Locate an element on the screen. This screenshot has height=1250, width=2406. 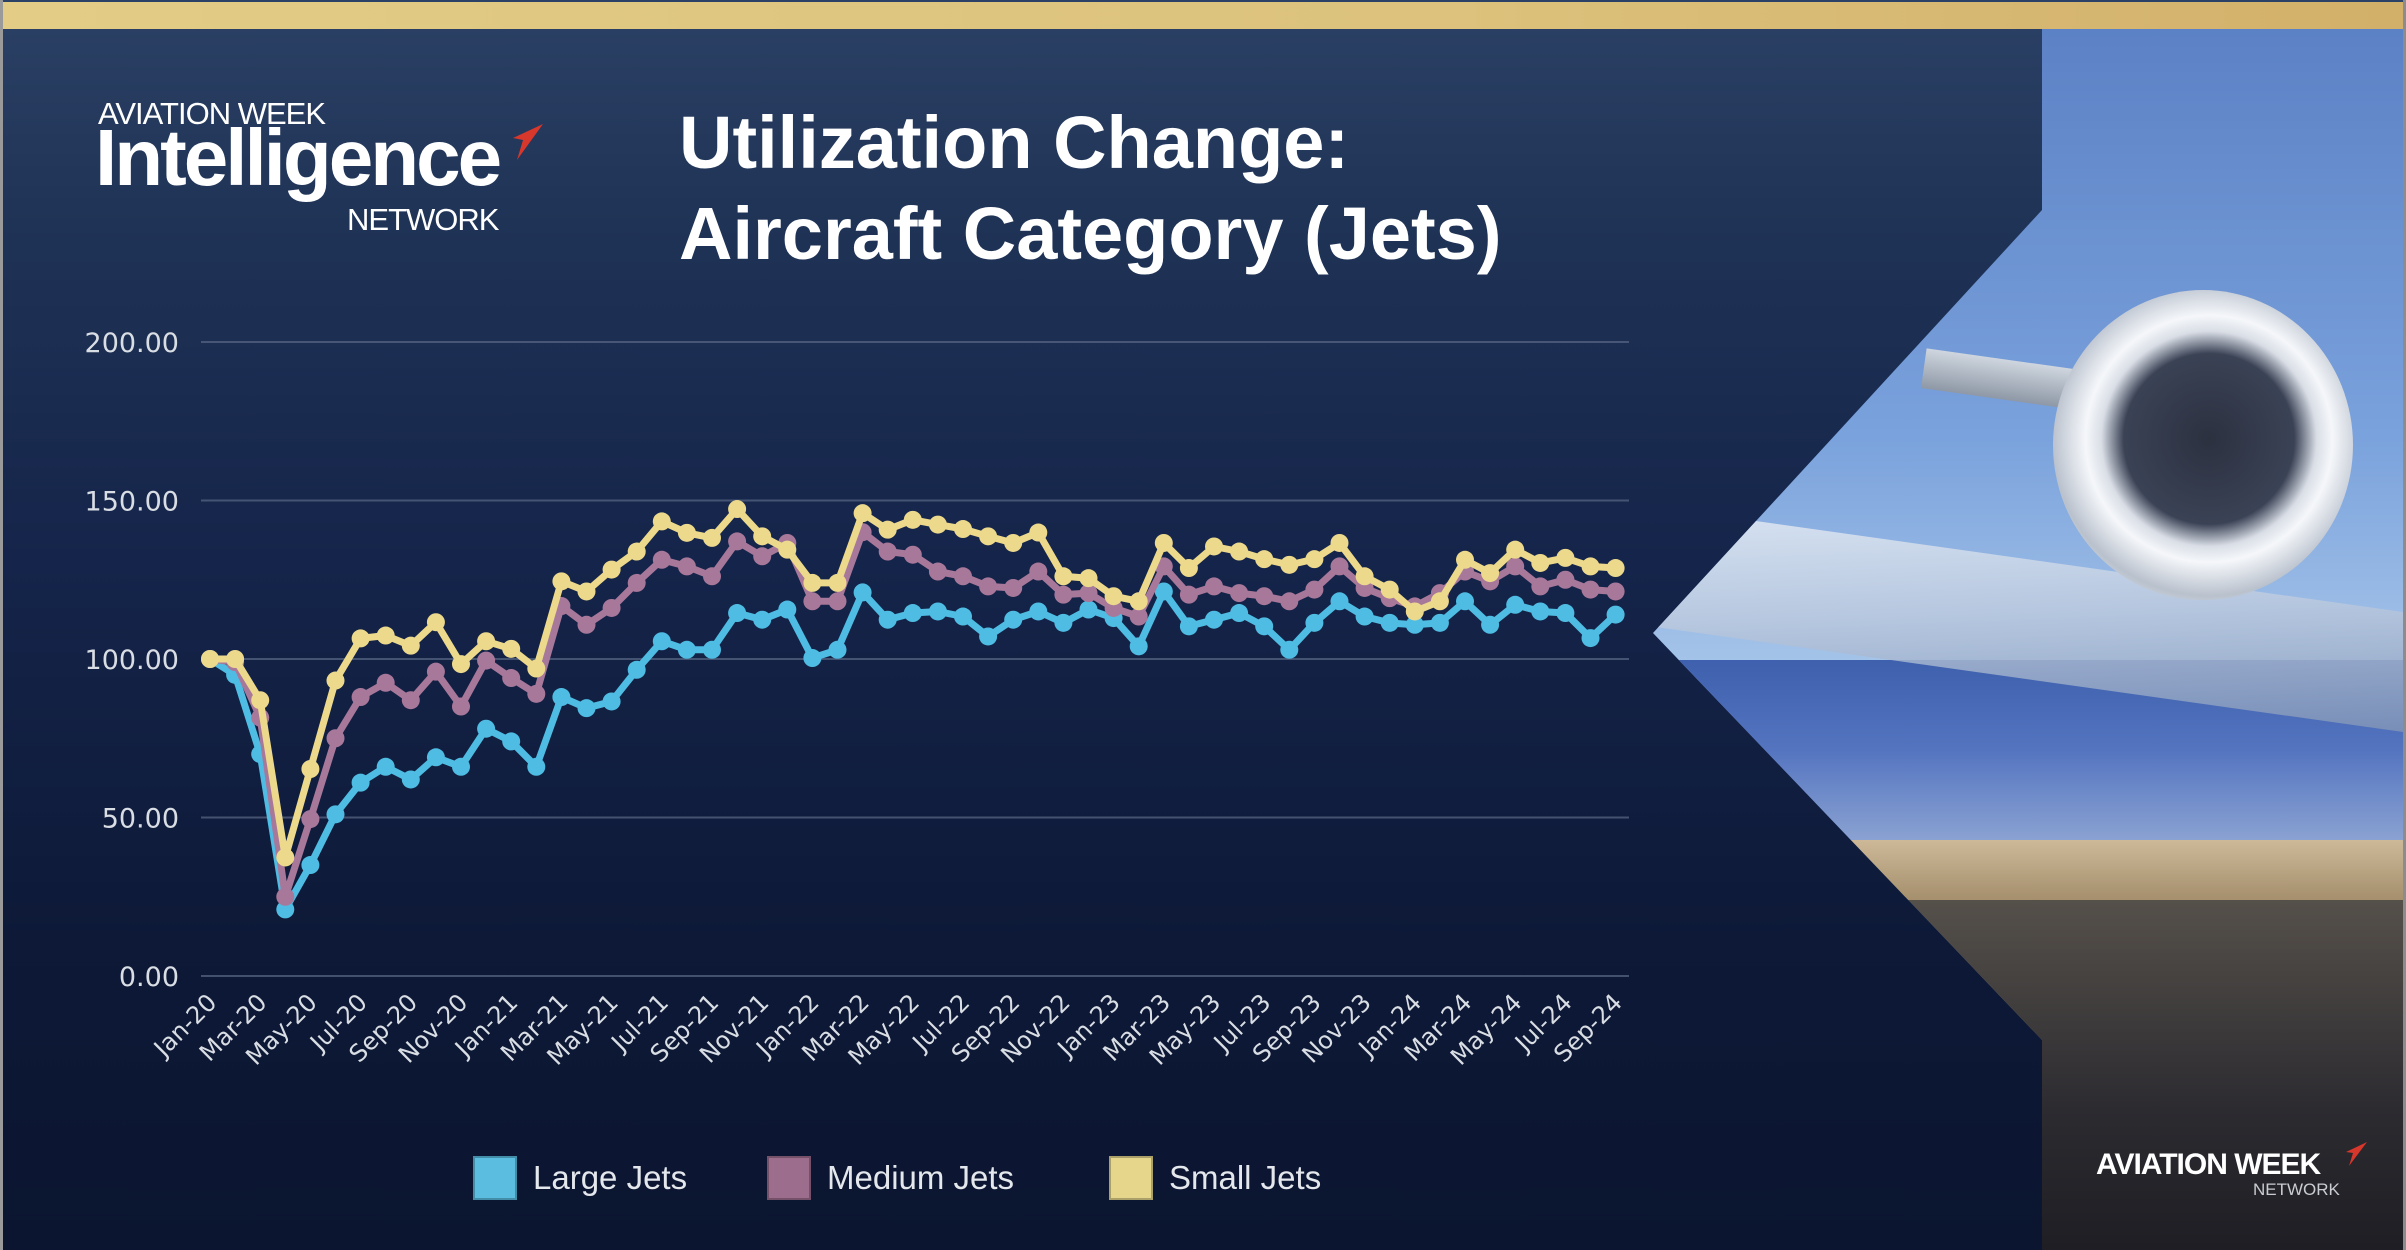
legend-swatch-large-jets is located at coordinates (495, 1178).